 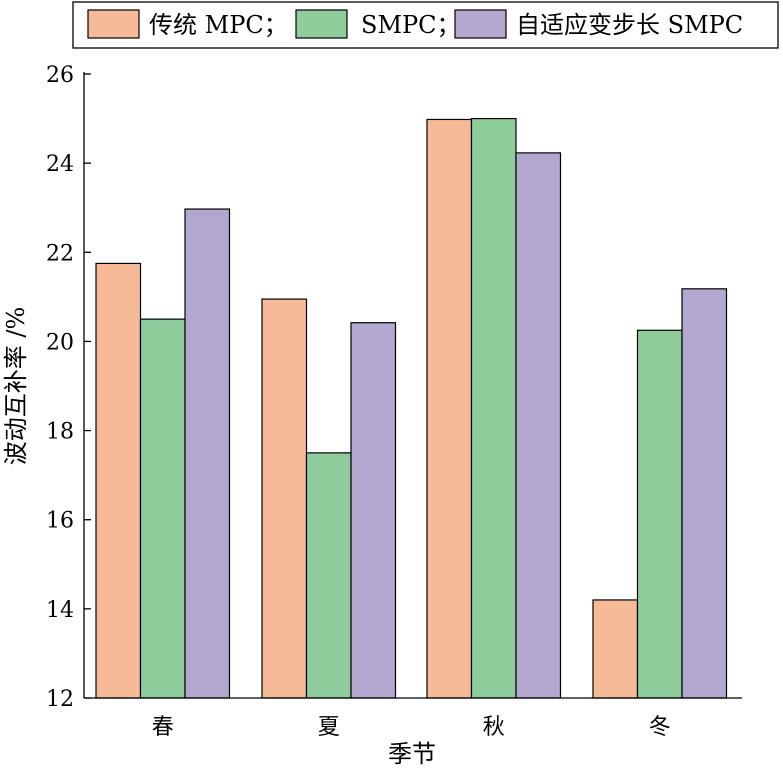 What do you see at coordinates (16, 386) in the screenshot?
I see `y-axis-title: 波动互补率 /%` at bounding box center [16, 386].